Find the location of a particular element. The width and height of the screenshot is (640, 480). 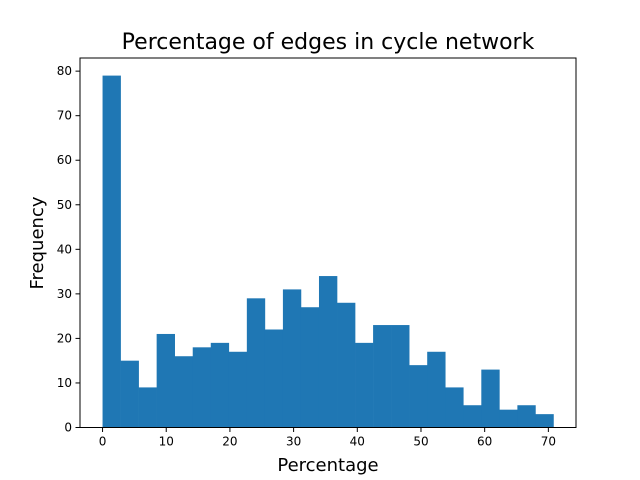

y-tick-label: 10 is located at coordinates (64, 383).